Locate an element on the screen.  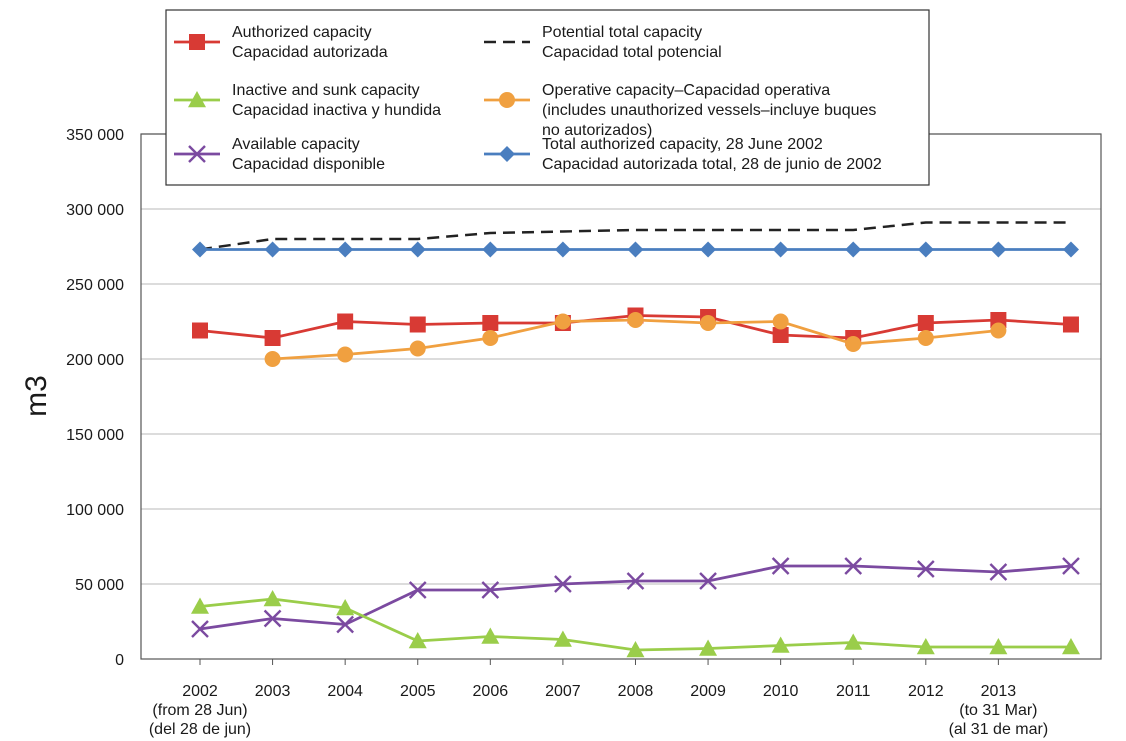
legend-label: Potential total capacity is located at coordinates (622, 32).